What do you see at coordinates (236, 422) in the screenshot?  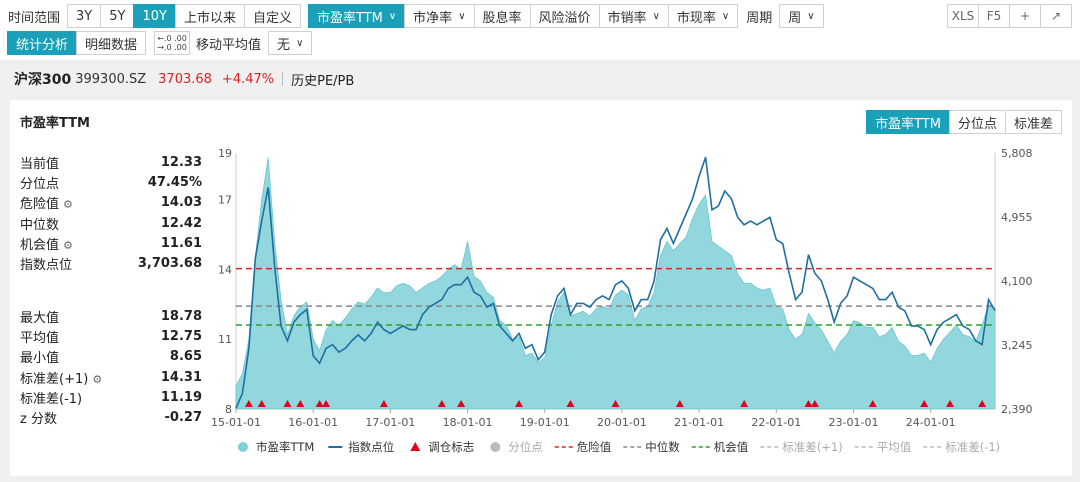 I see `x-tick-label: 15-01-01` at bounding box center [236, 422].